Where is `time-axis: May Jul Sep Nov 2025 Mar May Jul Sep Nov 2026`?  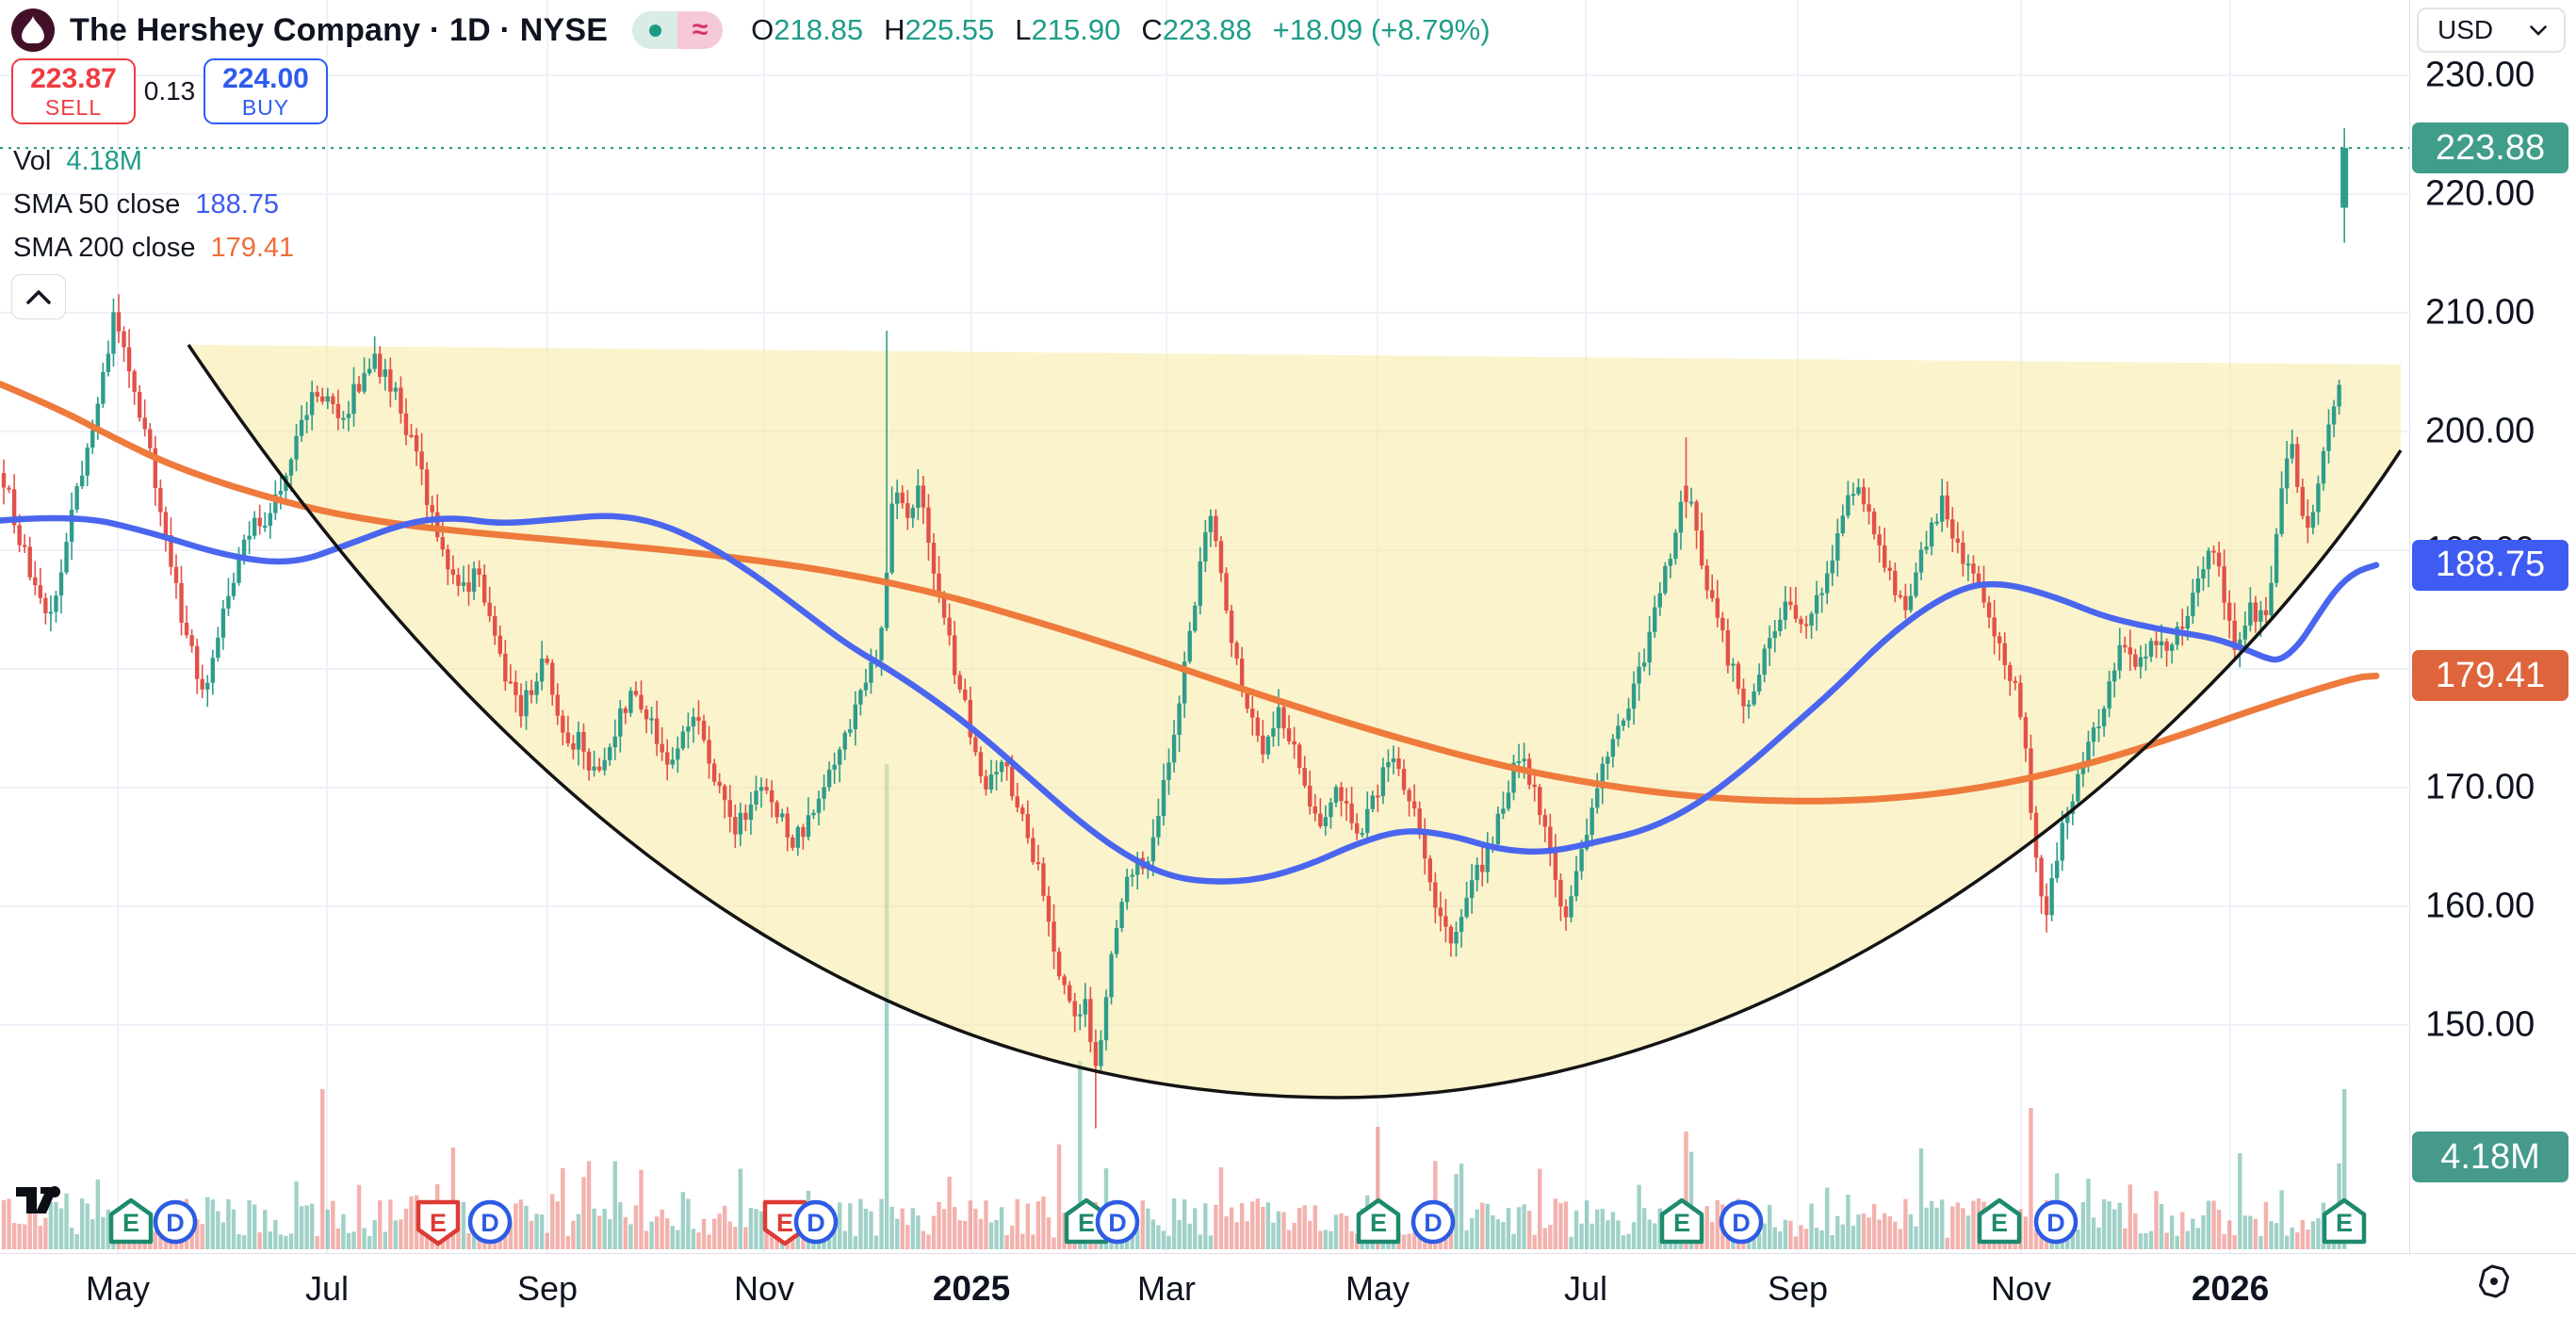 time-axis: May Jul Sep Nov 2025 Mar May Jul Sep Nov 2026 is located at coordinates (1288, 1286).